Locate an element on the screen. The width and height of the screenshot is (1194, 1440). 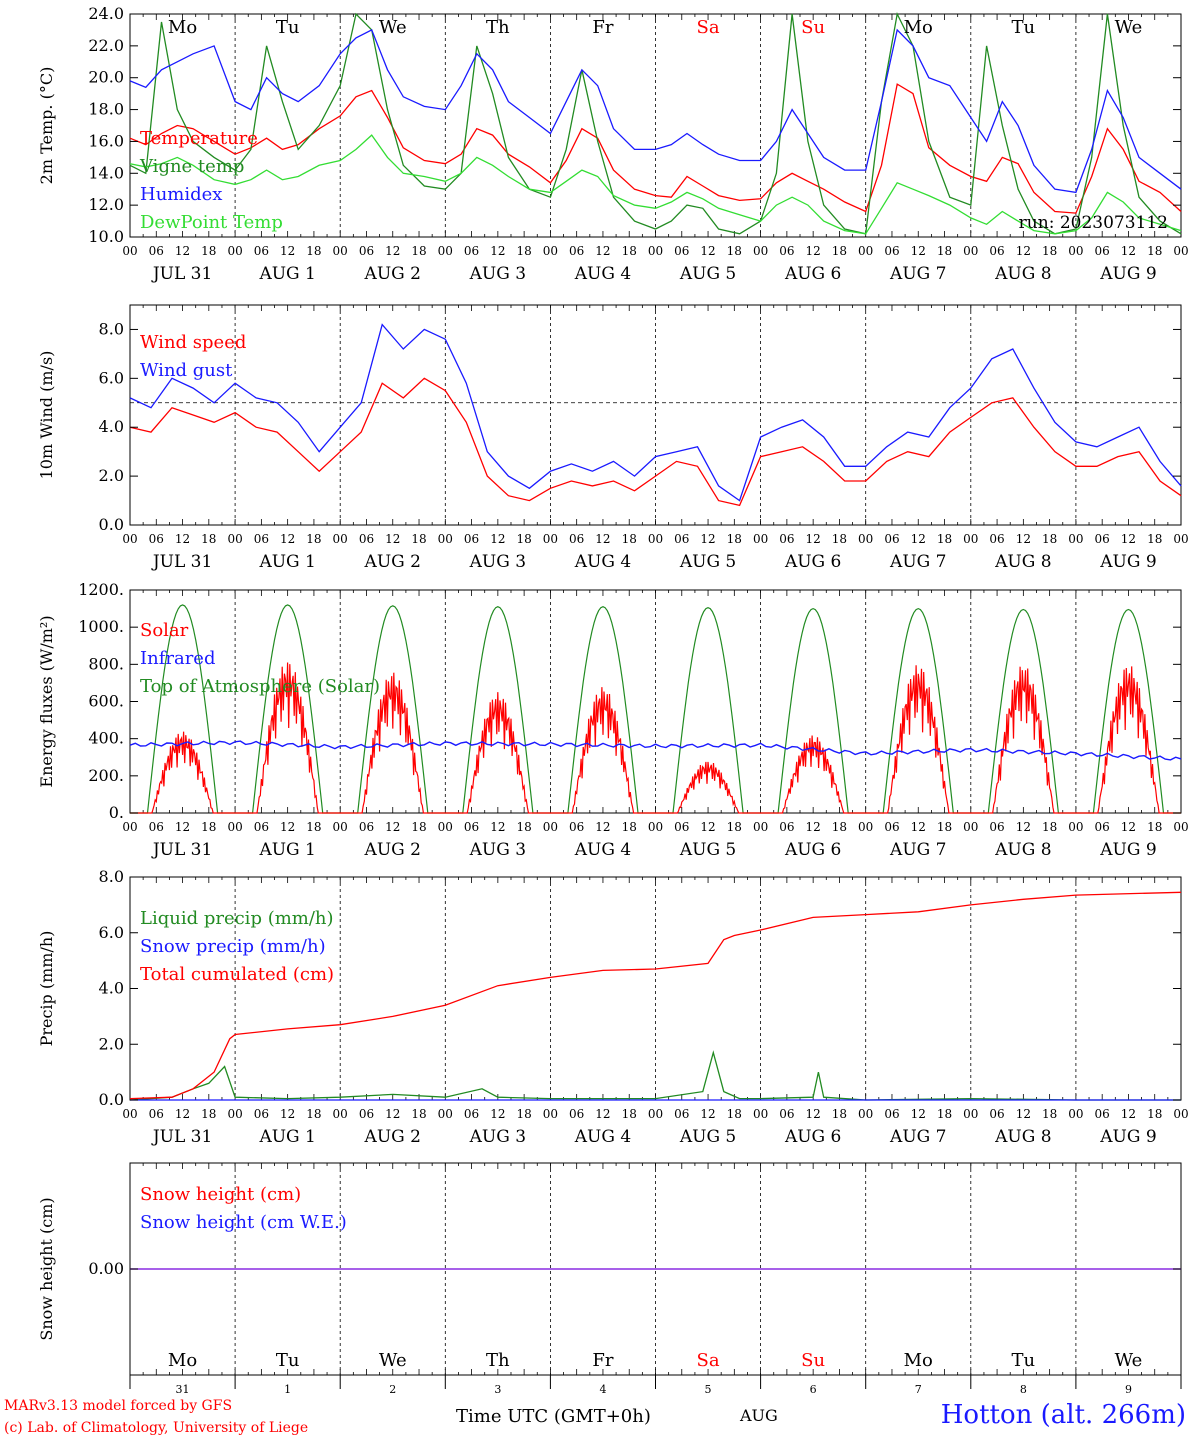
y-tick-label: 600. is located at coordinates (106, 701).